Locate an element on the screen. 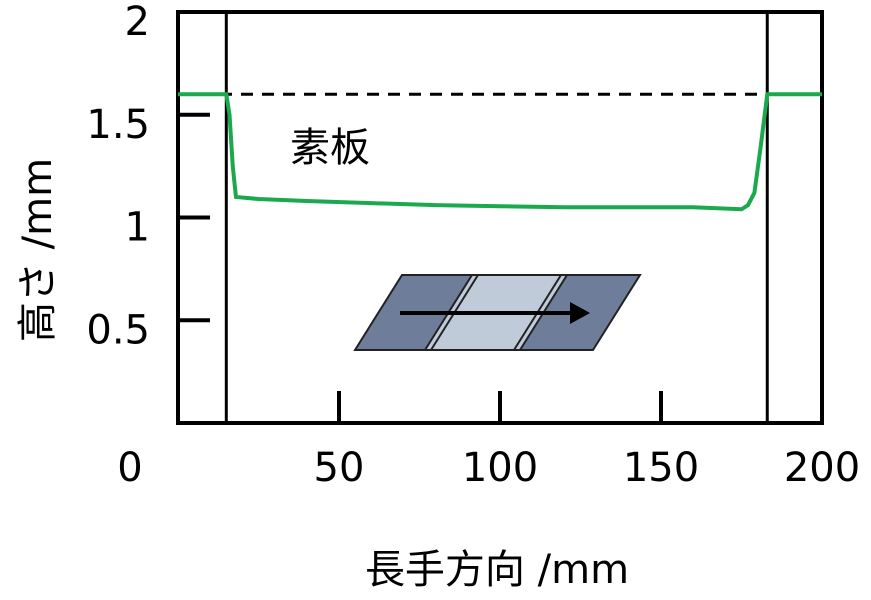  x-tick-label: 200 is located at coordinates (822, 468).